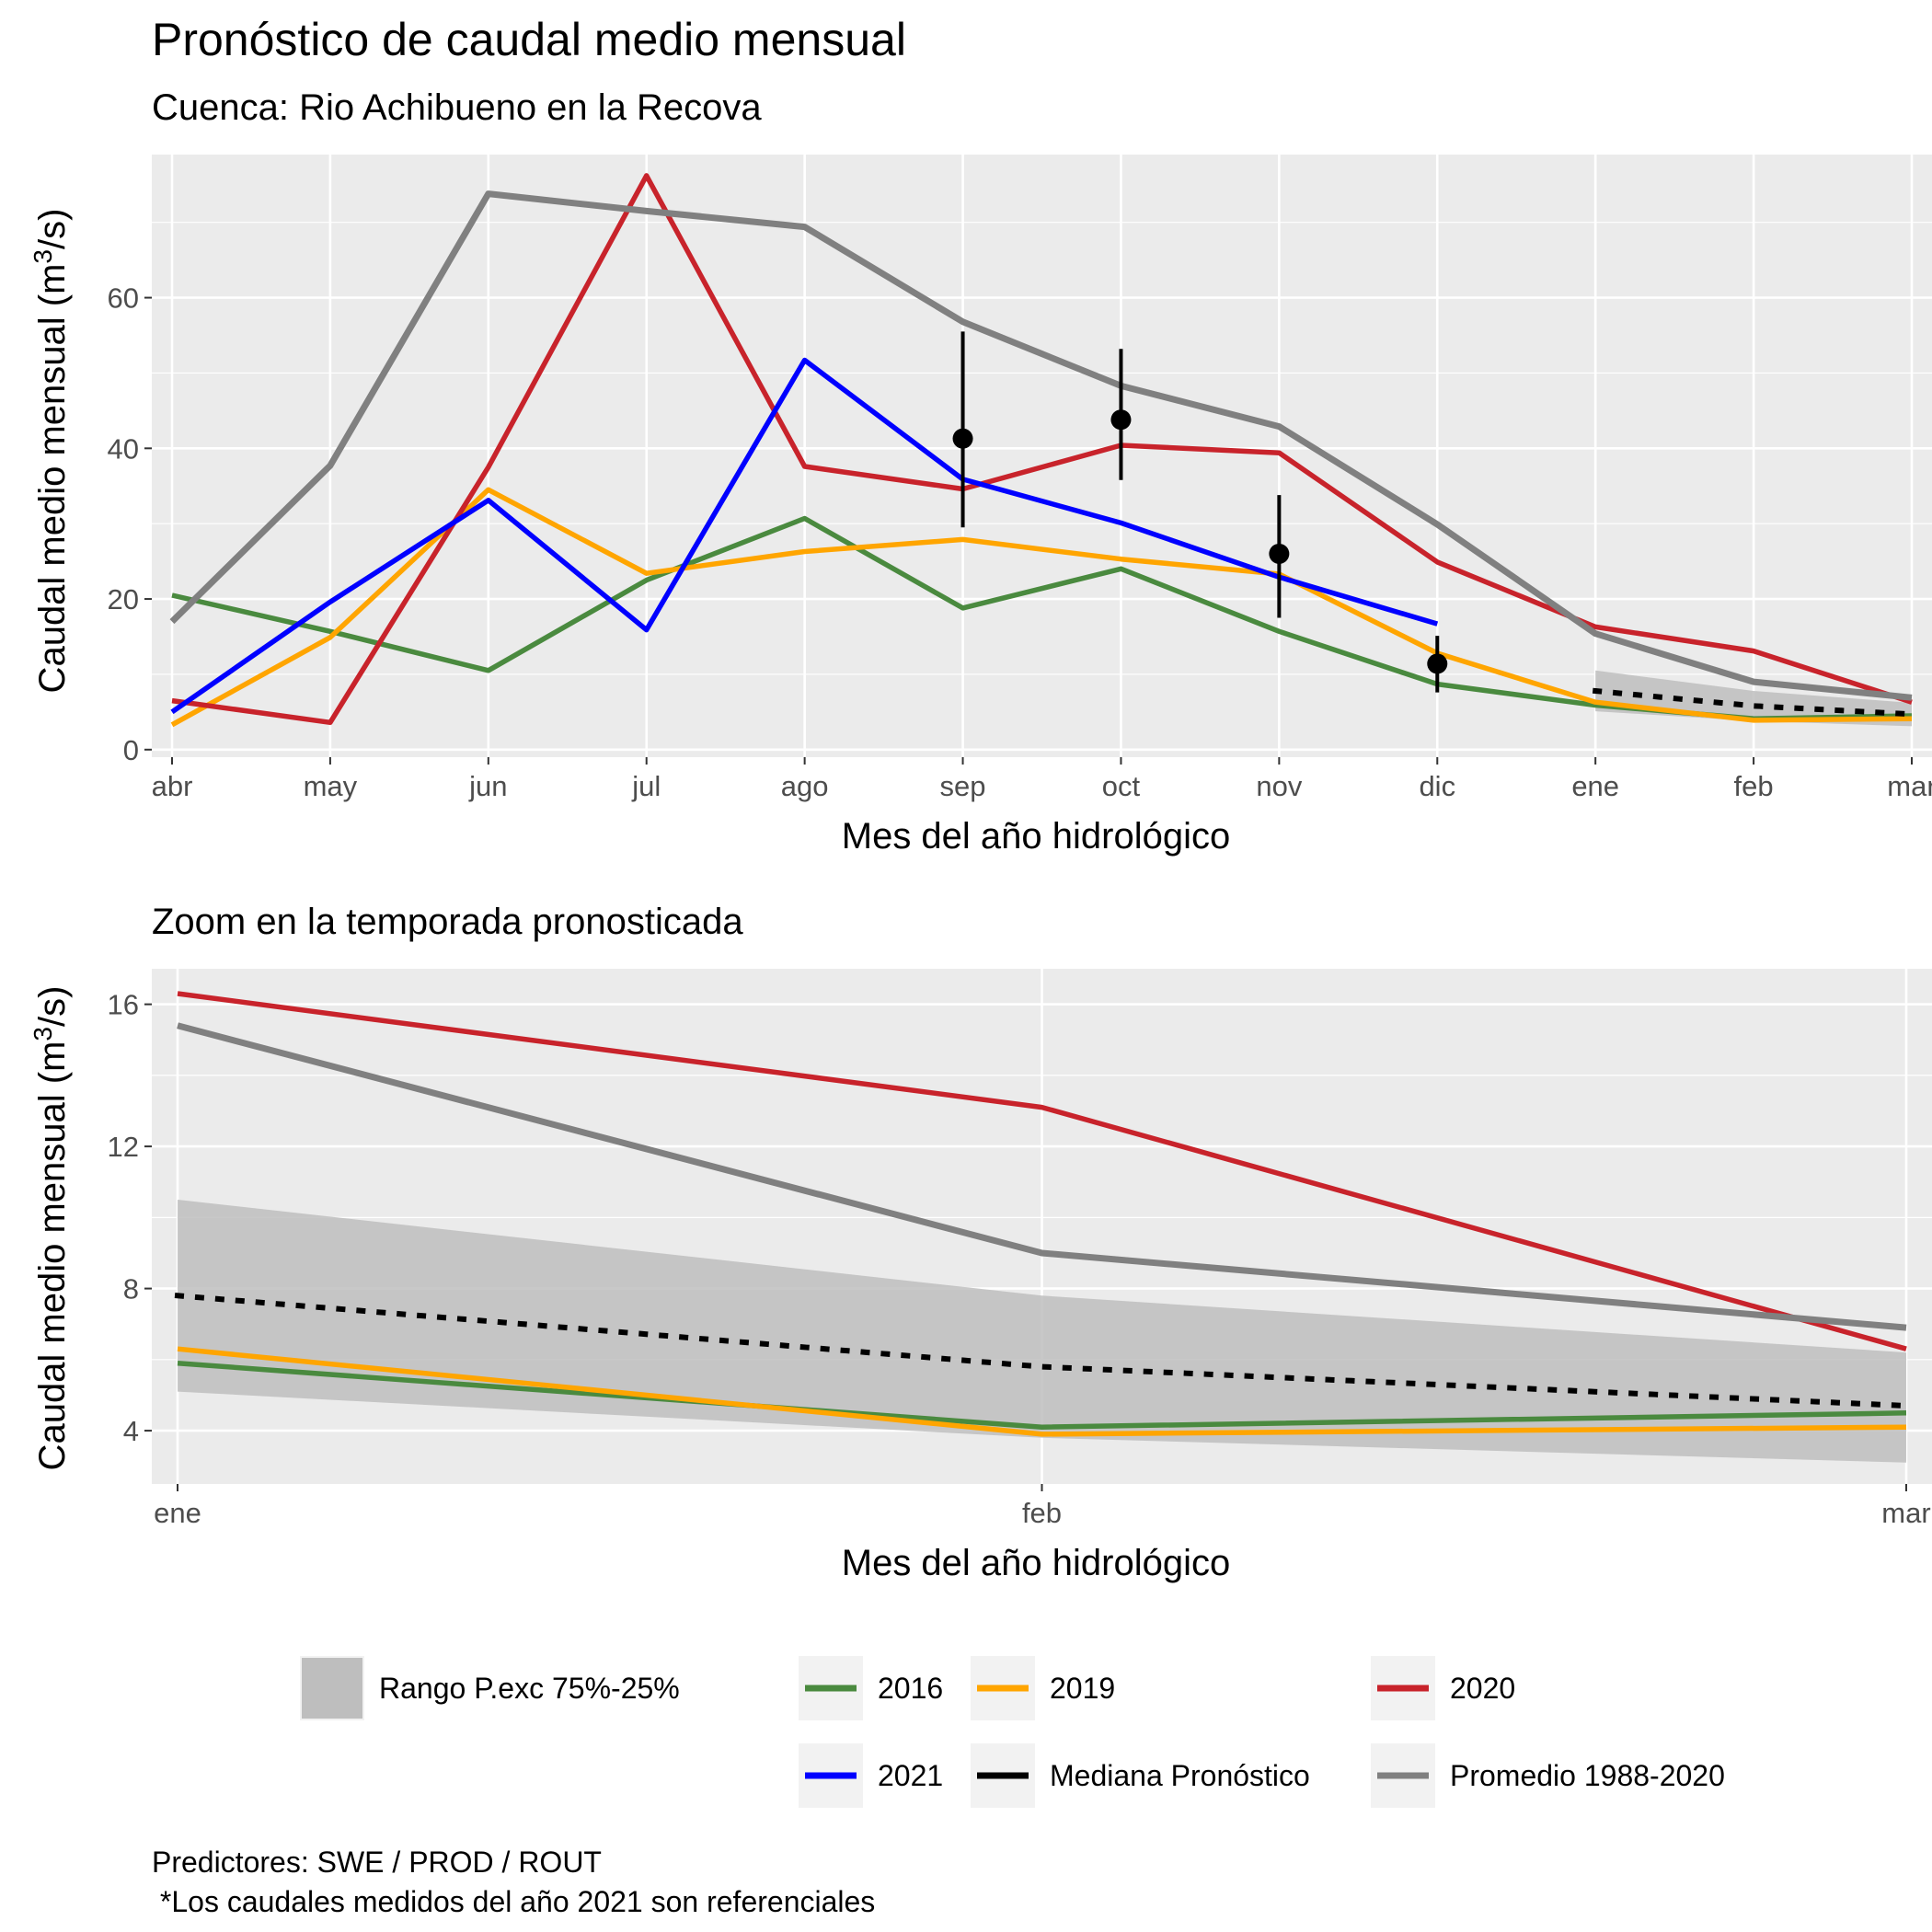 Image resolution: width=1932 pixels, height=1932 pixels. I want to click on legend-swatch-band, so click(332, 1688).